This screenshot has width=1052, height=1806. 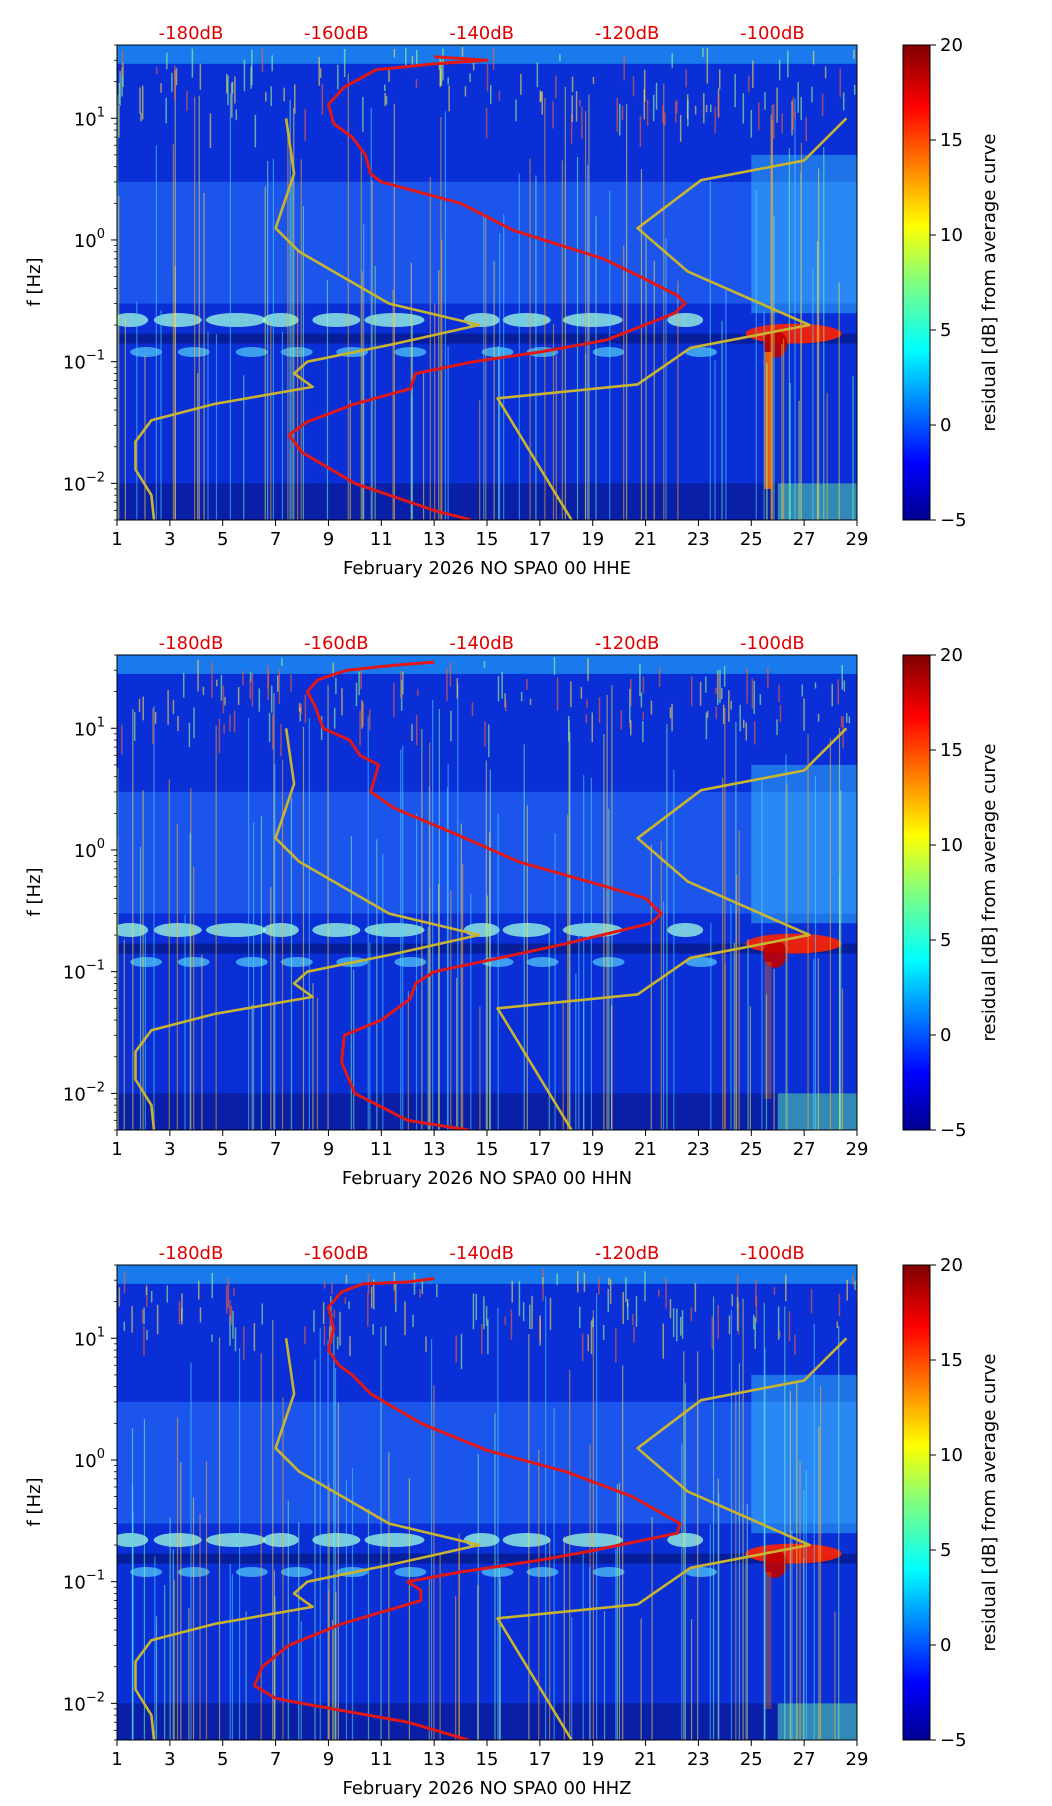 What do you see at coordinates (191, 1253) in the screenshot?
I see `top-db-label: -180dB` at bounding box center [191, 1253].